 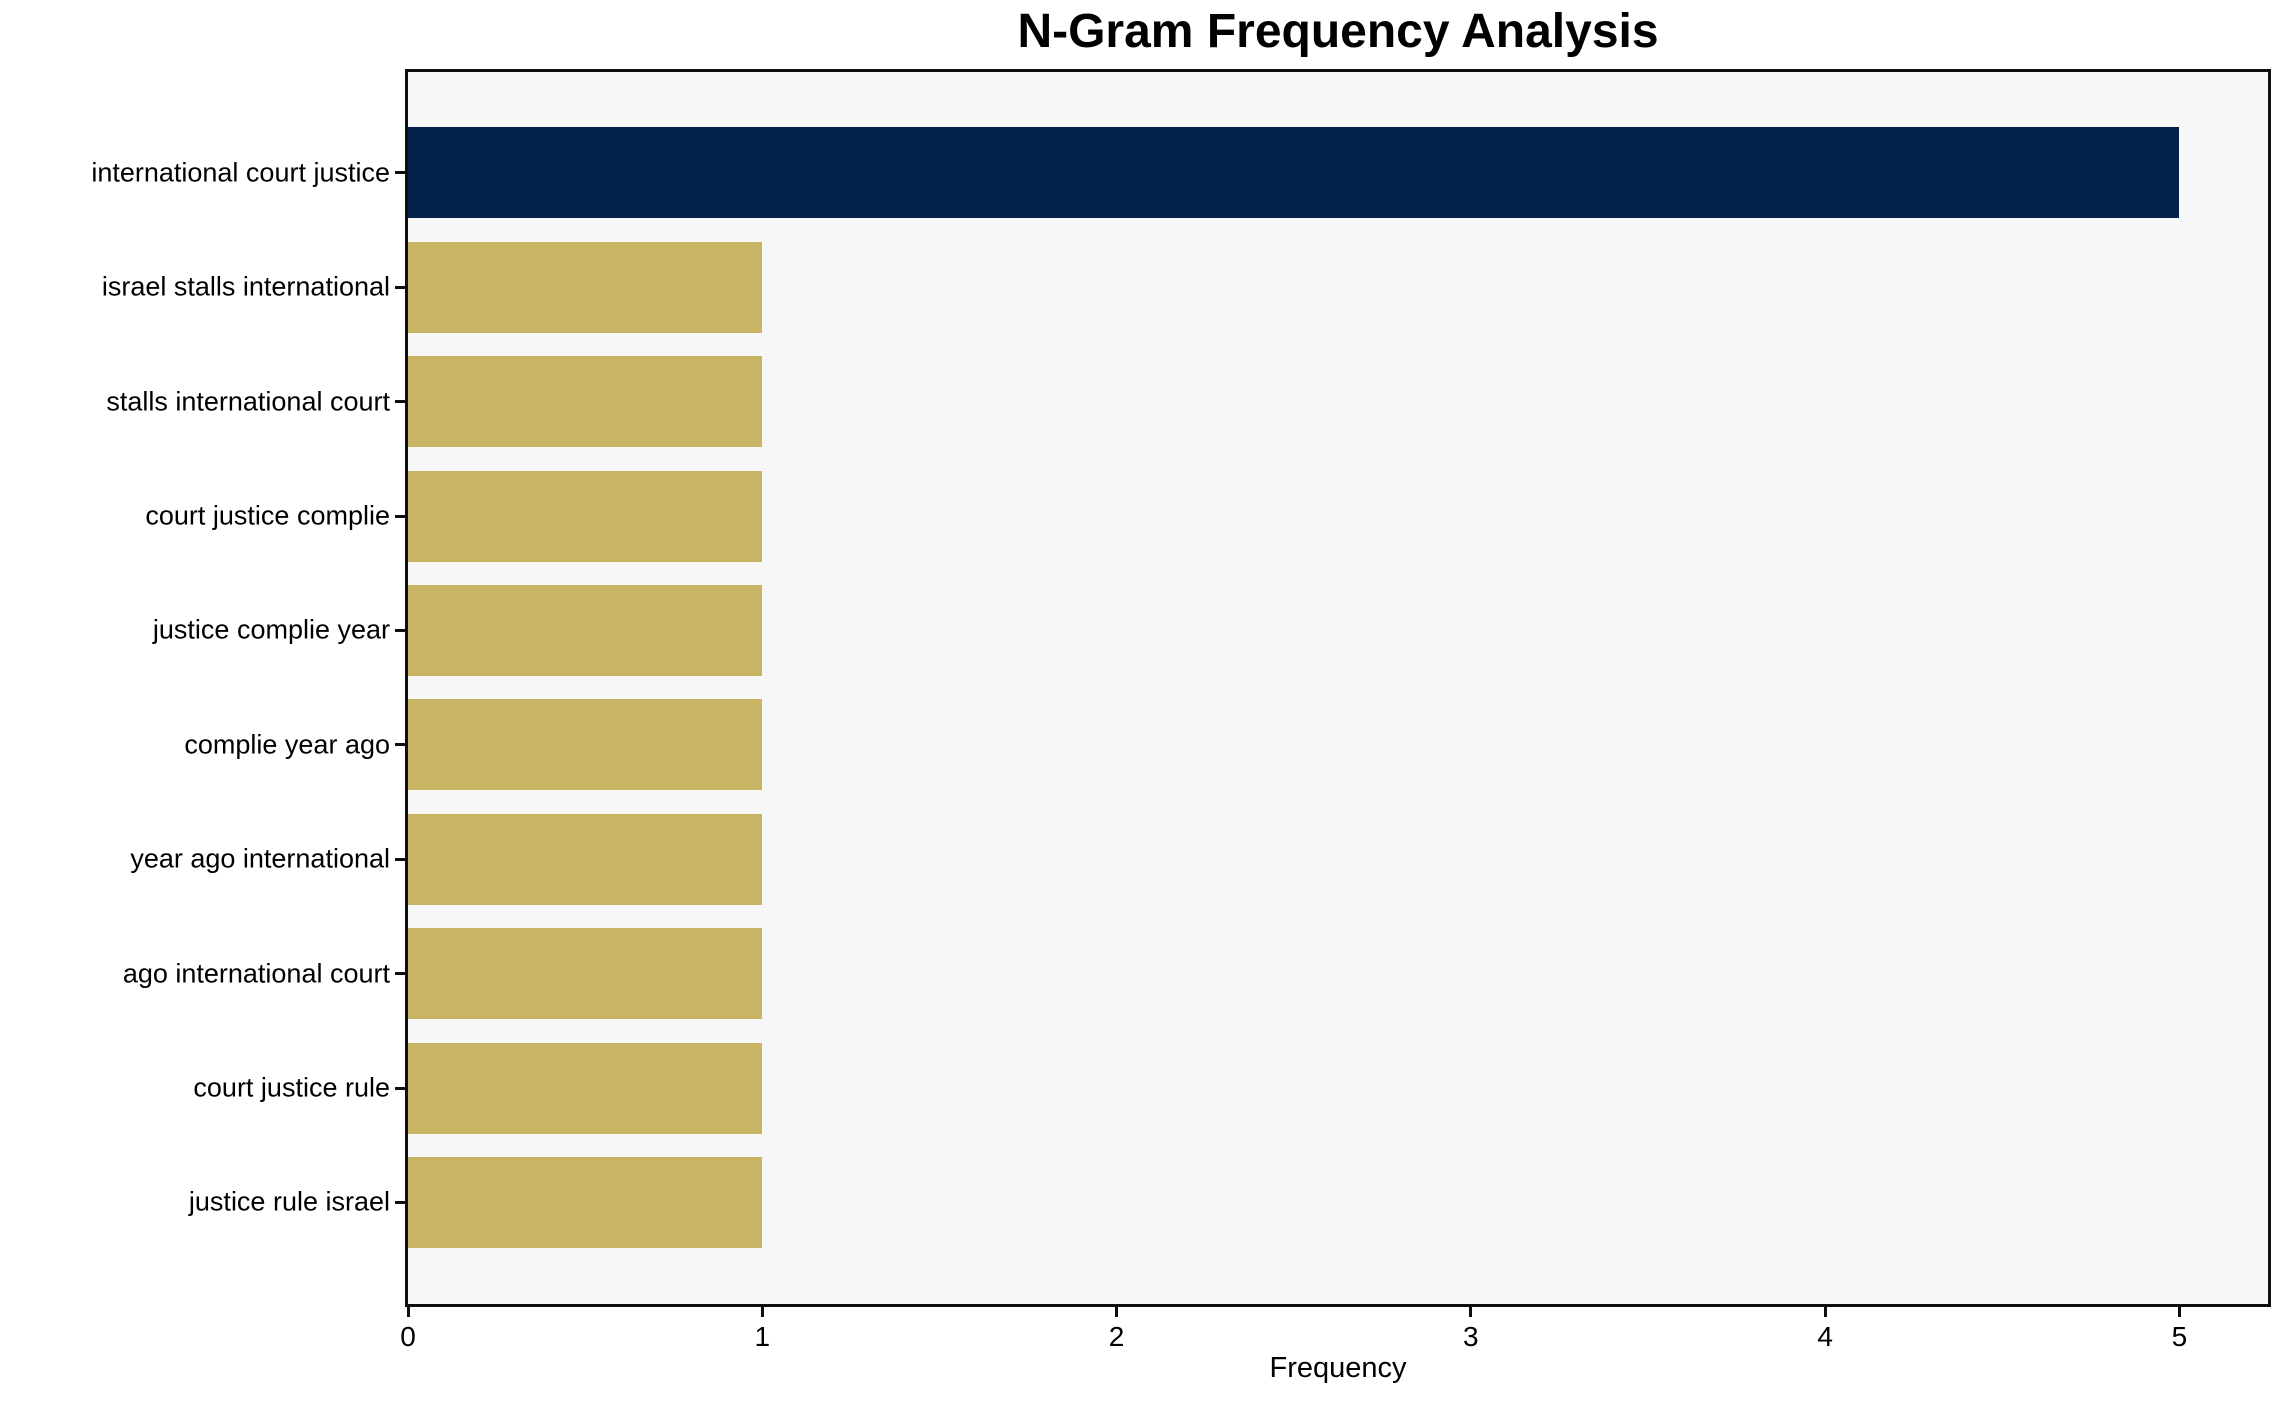 I want to click on y-tick-label: international court justice, so click(x=240, y=172).